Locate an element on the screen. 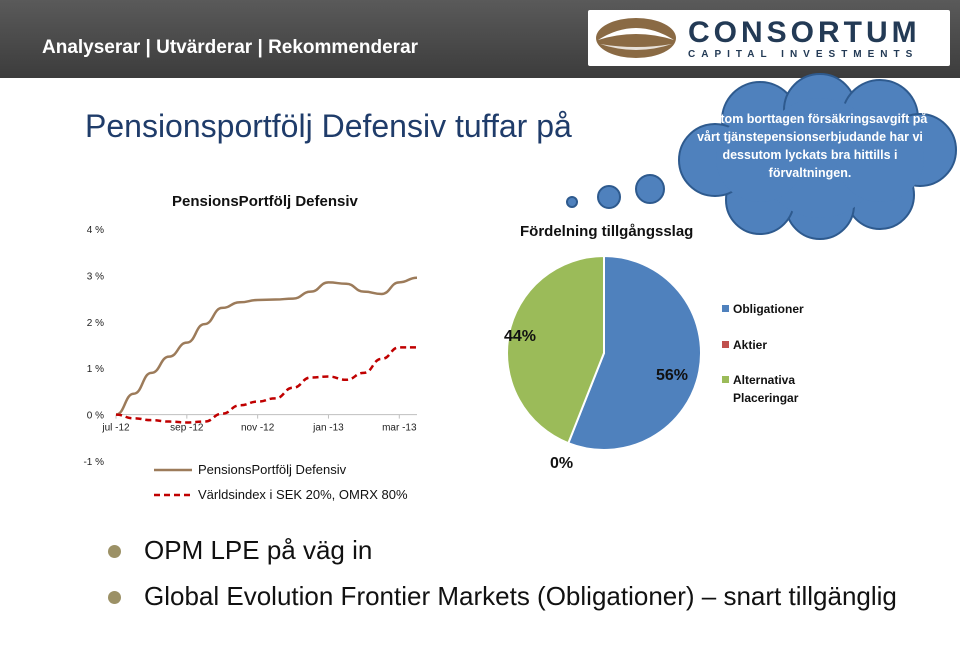  bubble-dot-large is located at coordinates (650, 189).